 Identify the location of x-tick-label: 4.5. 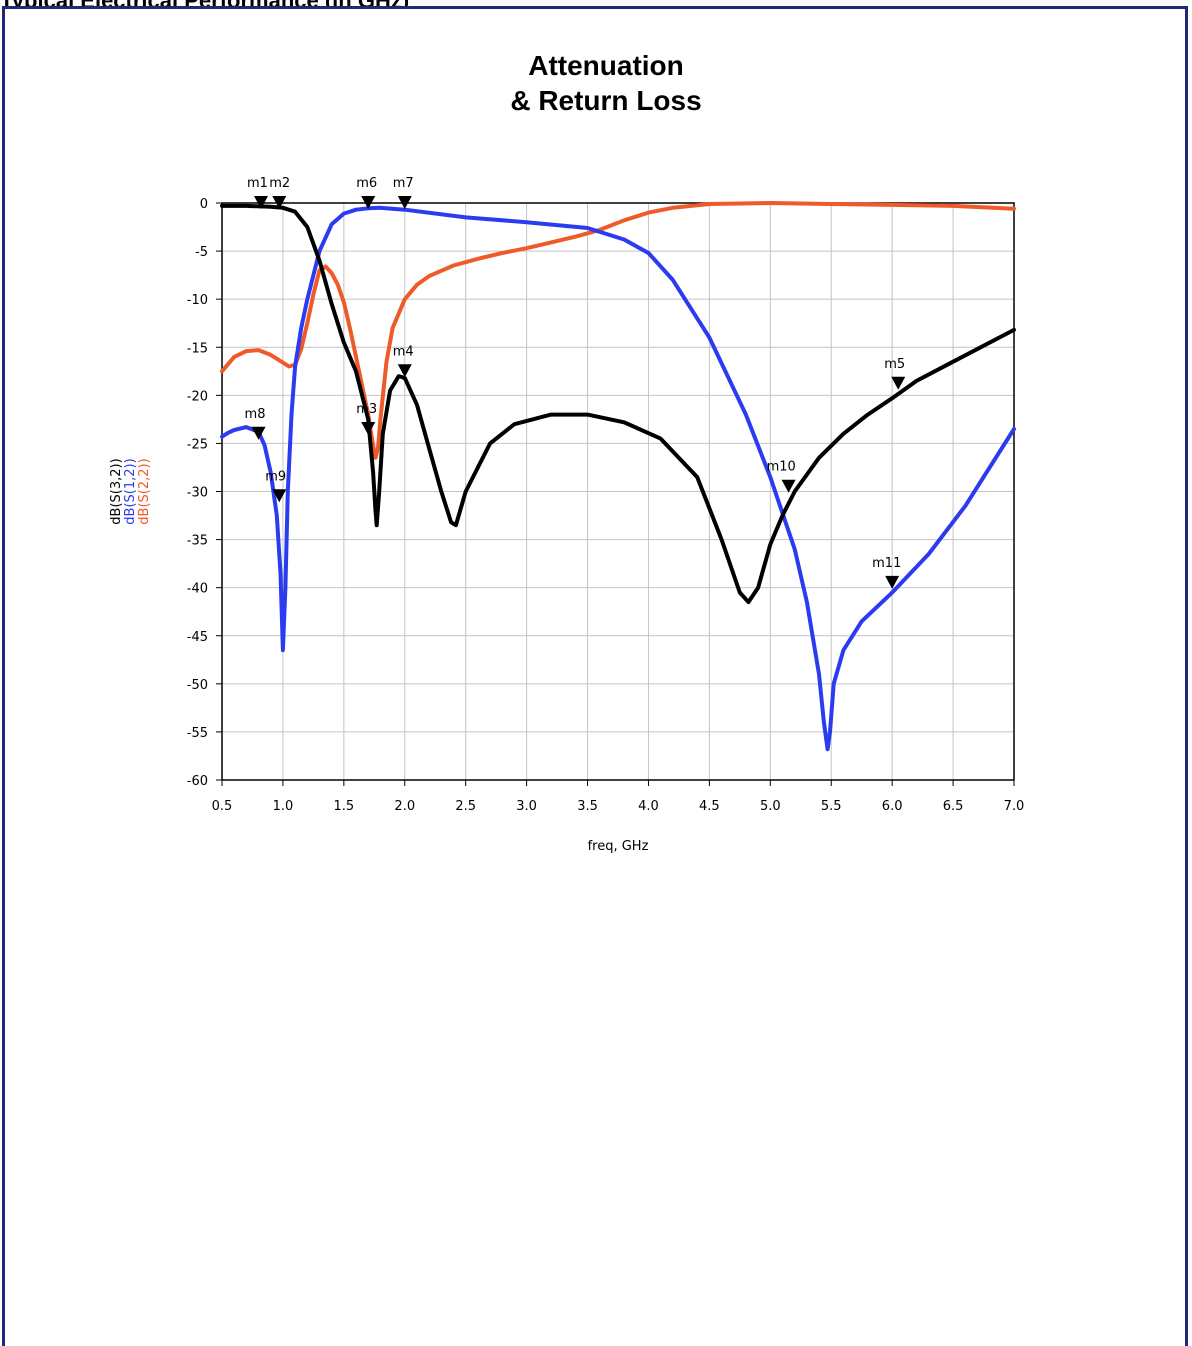
(709, 806).